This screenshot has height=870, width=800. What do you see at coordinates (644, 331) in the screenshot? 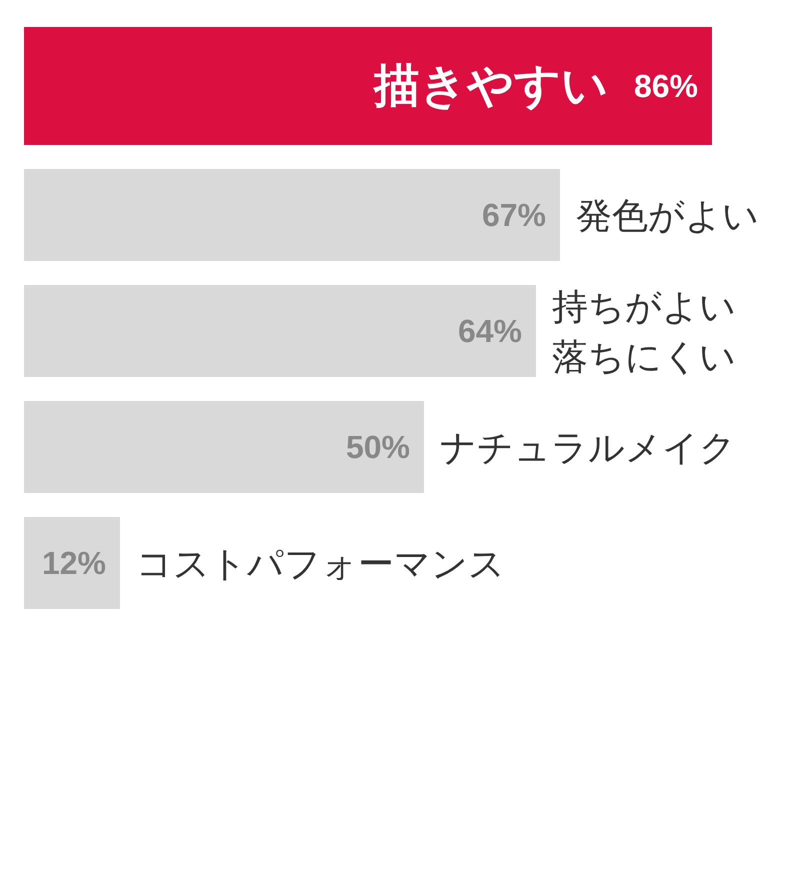
I see `y-tick-label: 持ちがよい落ちにくい` at bounding box center [644, 331].